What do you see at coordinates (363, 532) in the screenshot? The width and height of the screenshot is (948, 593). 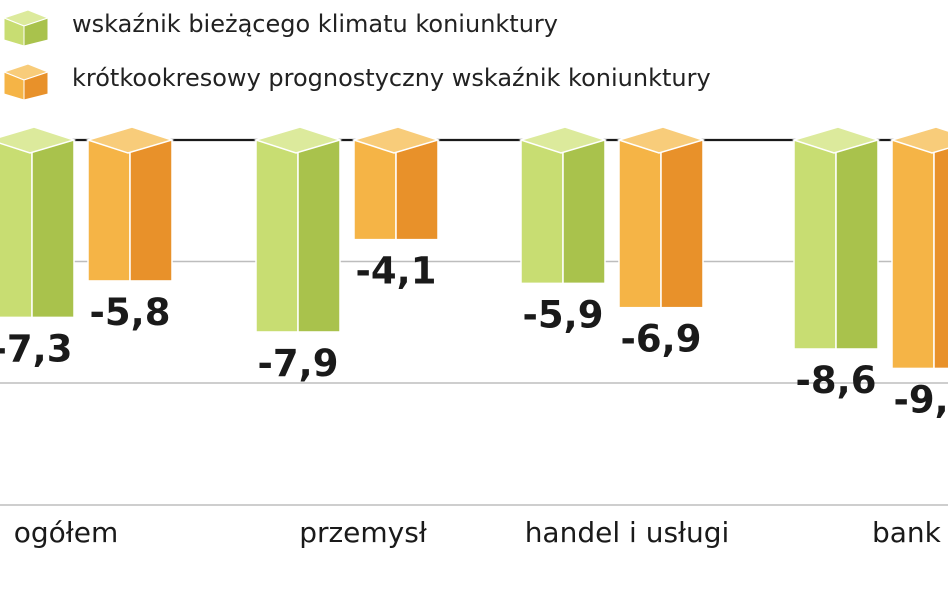 I see `category-label-1: przemysł` at bounding box center [363, 532].